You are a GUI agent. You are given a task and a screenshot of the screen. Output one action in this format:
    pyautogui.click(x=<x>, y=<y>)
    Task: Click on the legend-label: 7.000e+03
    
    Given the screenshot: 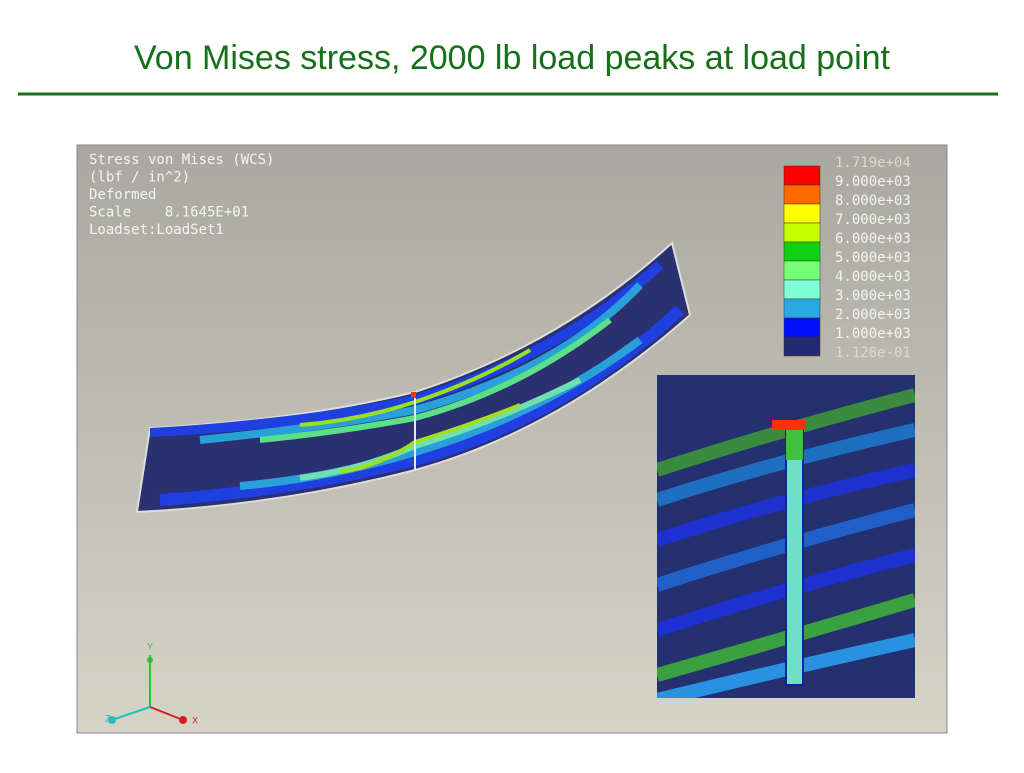 What is the action you would take?
    pyautogui.click(x=873, y=220)
    